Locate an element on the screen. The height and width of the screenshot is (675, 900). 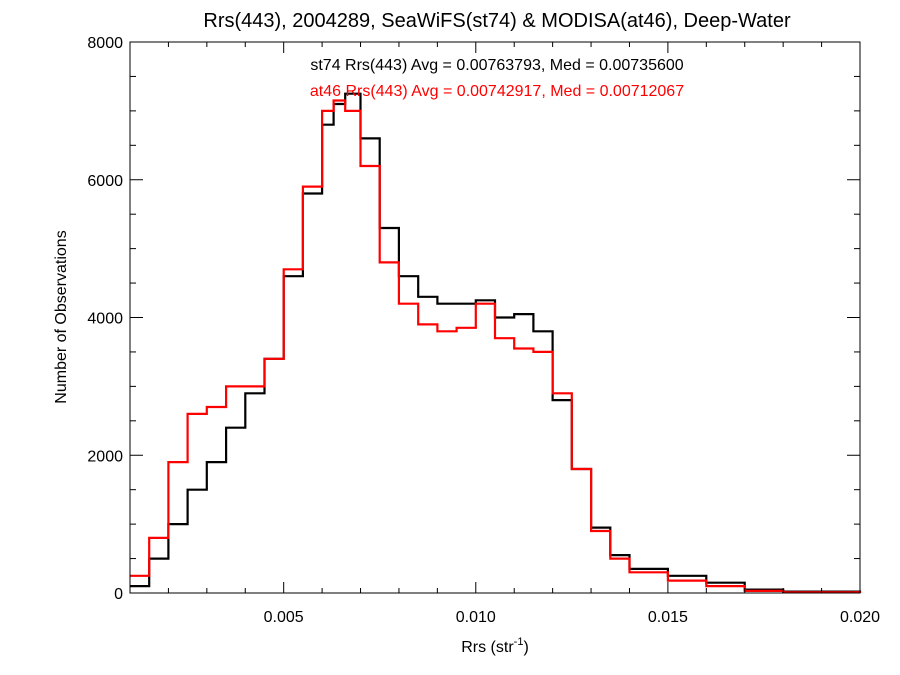
y-tick-label: 4000 is located at coordinates (105, 319).